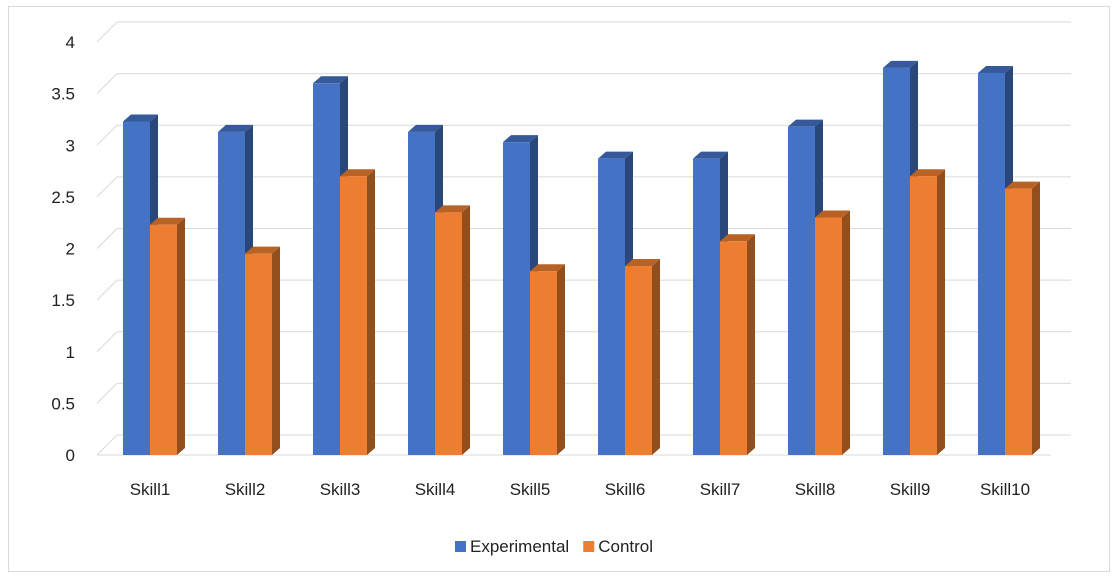 Image resolution: width=1118 pixels, height=579 pixels. I want to click on bar-control-skill1, so click(167, 336).